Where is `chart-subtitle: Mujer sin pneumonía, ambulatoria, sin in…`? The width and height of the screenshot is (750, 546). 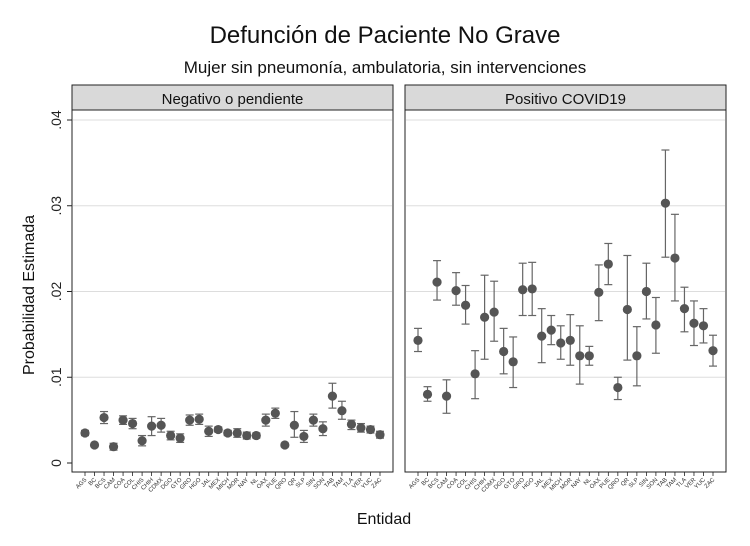 chart-subtitle: Mujer sin pneumonía, ambulatoria, sin in… is located at coordinates (385, 67).